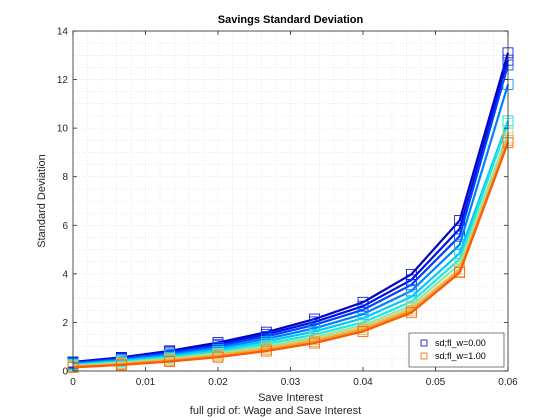 Image resolution: width=560 pixels, height=420 pixels. I want to click on y-tick-label: 14, so click(63, 32).